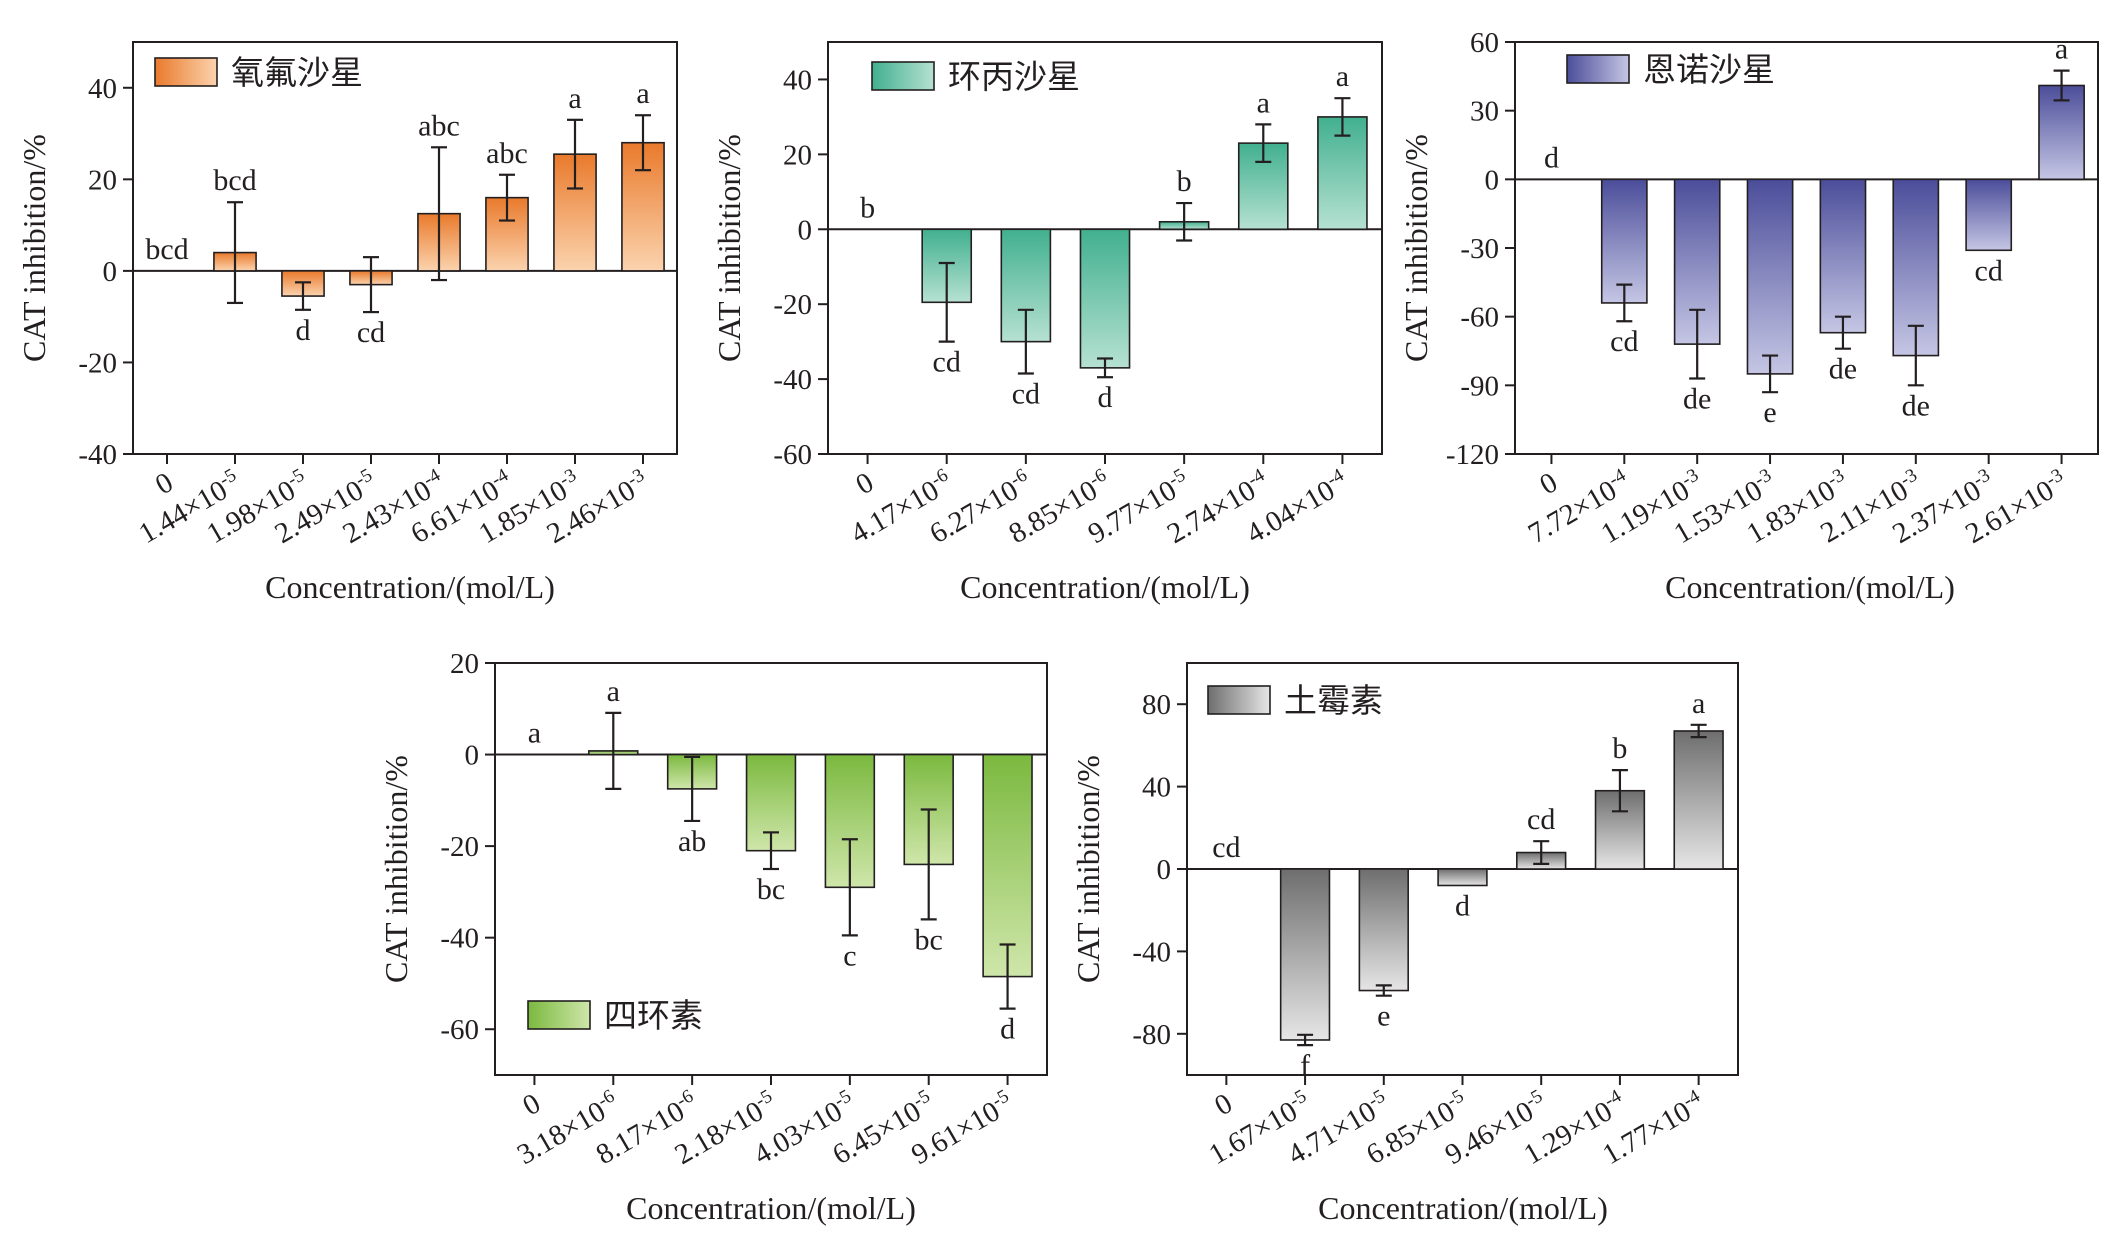 This screenshot has height=1234, width=2115. Describe the element at coordinates (1105, 298) in the screenshot. I see `chart-2-bar` at that location.